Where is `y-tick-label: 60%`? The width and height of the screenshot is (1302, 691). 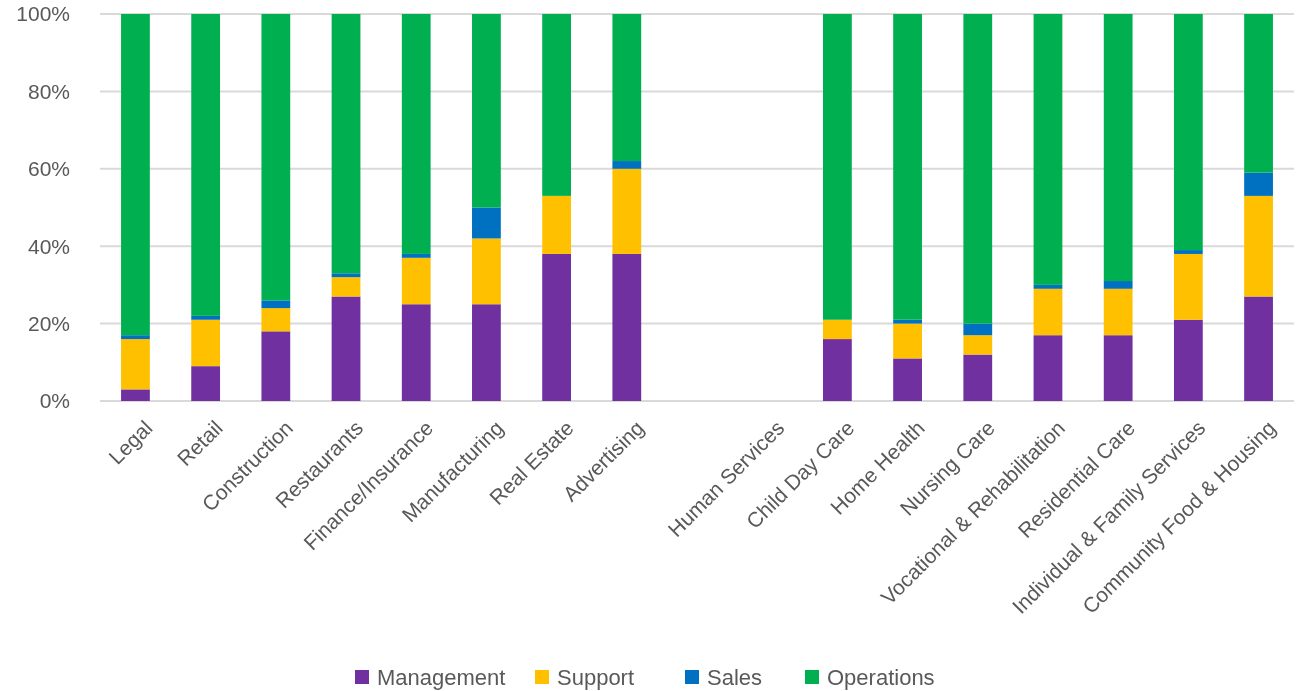
y-tick-label: 60% is located at coordinates (48, 169).